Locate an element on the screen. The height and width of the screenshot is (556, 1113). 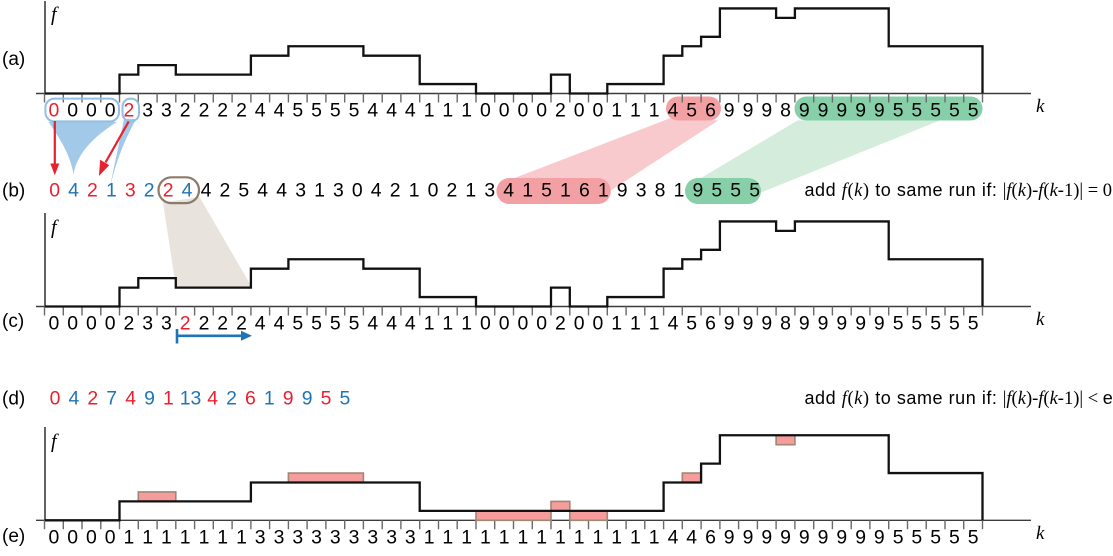
svg-text: (e) is located at coordinates (13, 536).